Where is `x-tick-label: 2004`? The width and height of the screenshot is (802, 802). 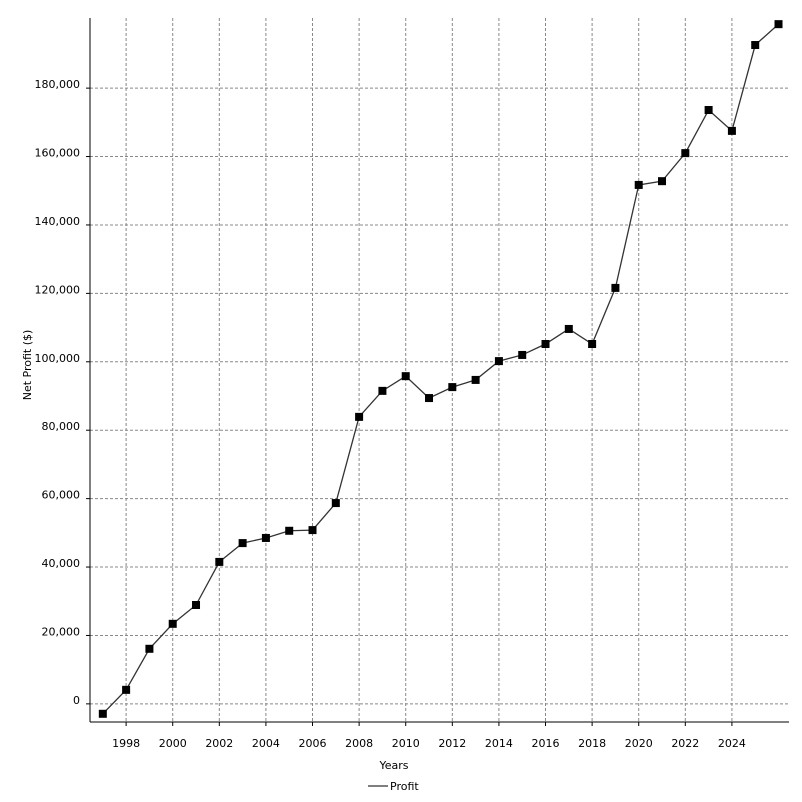
x-tick-label: 2004 is located at coordinates (266, 743).